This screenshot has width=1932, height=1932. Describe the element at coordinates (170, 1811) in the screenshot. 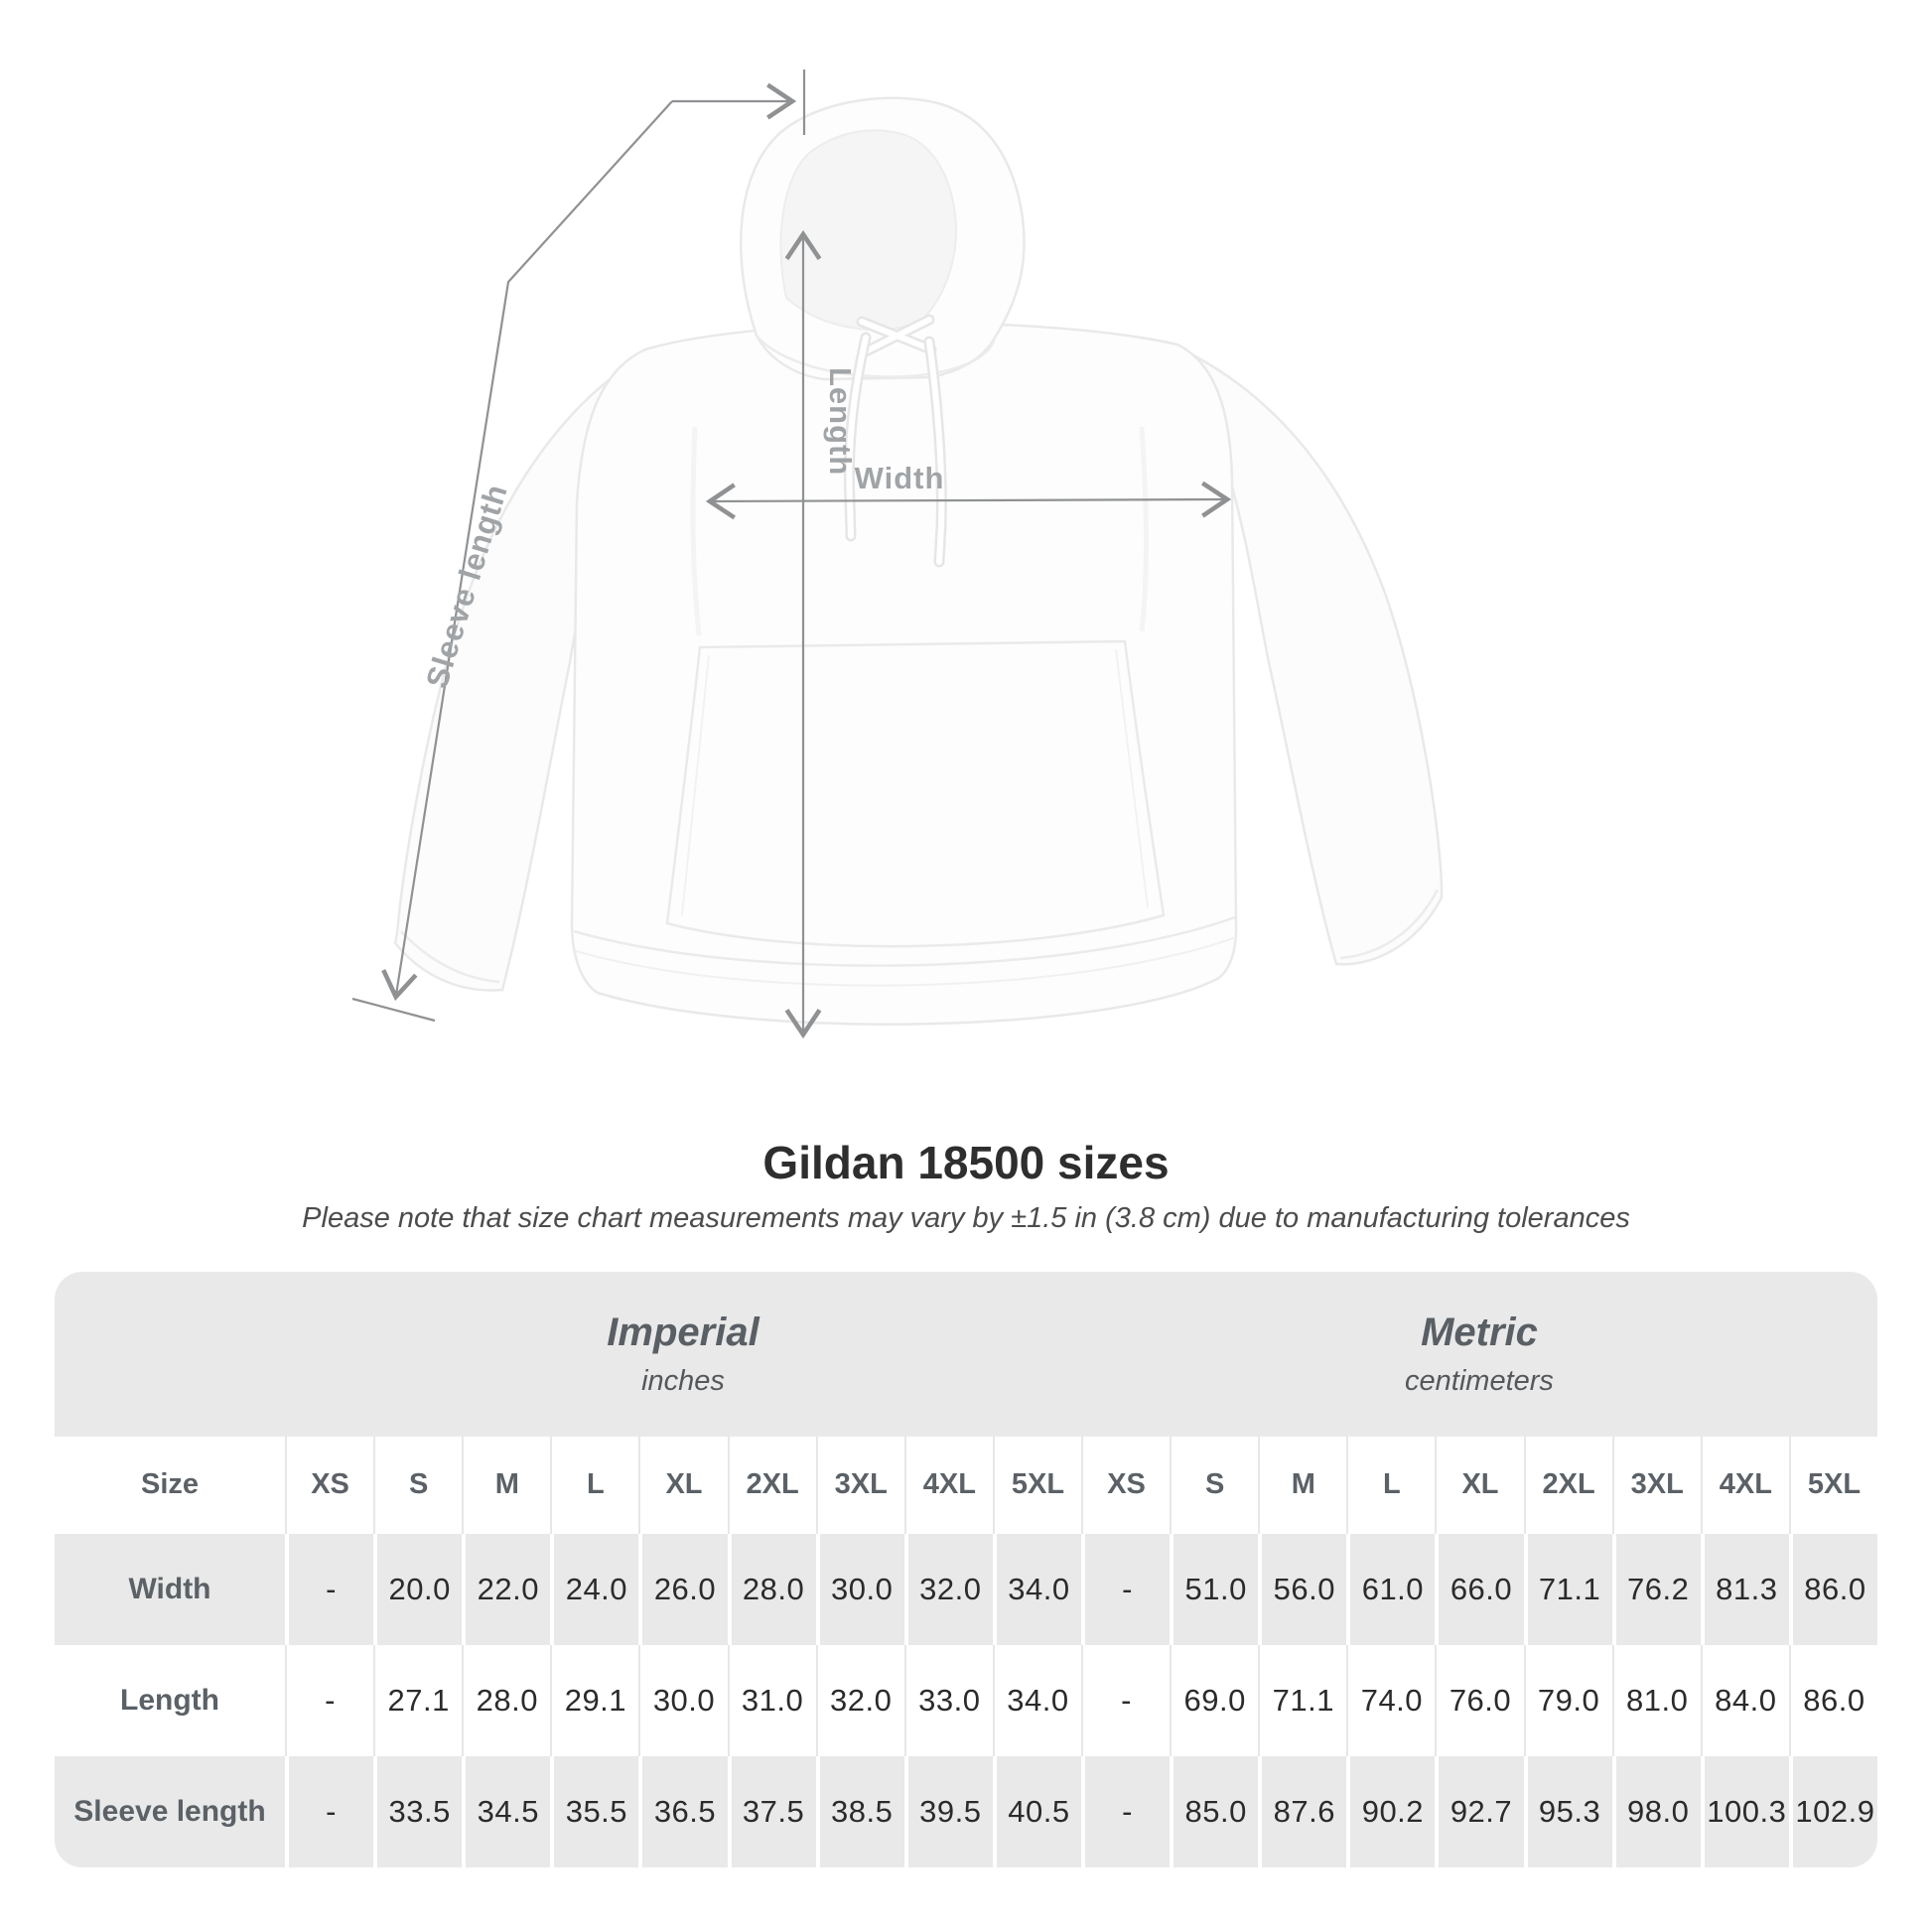

I see `row-label: Sleeve length` at that location.